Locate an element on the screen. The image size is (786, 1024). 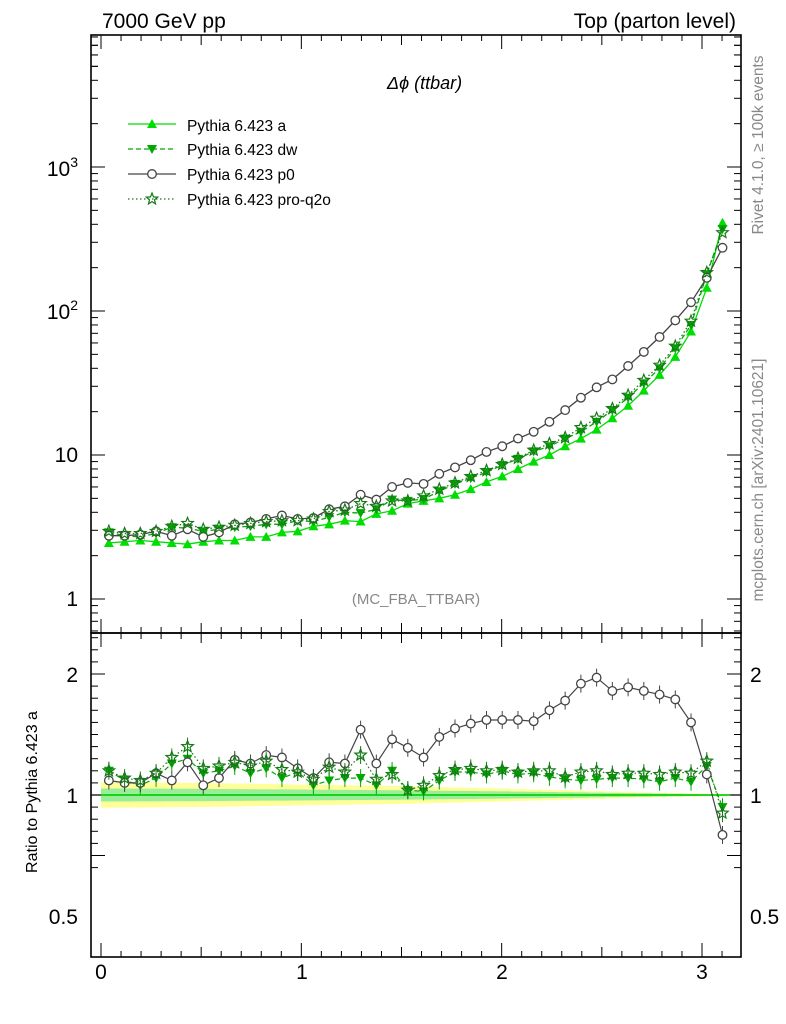
ratio-y-tick-label-0.5: 0.5 is located at coordinates (63, 917).